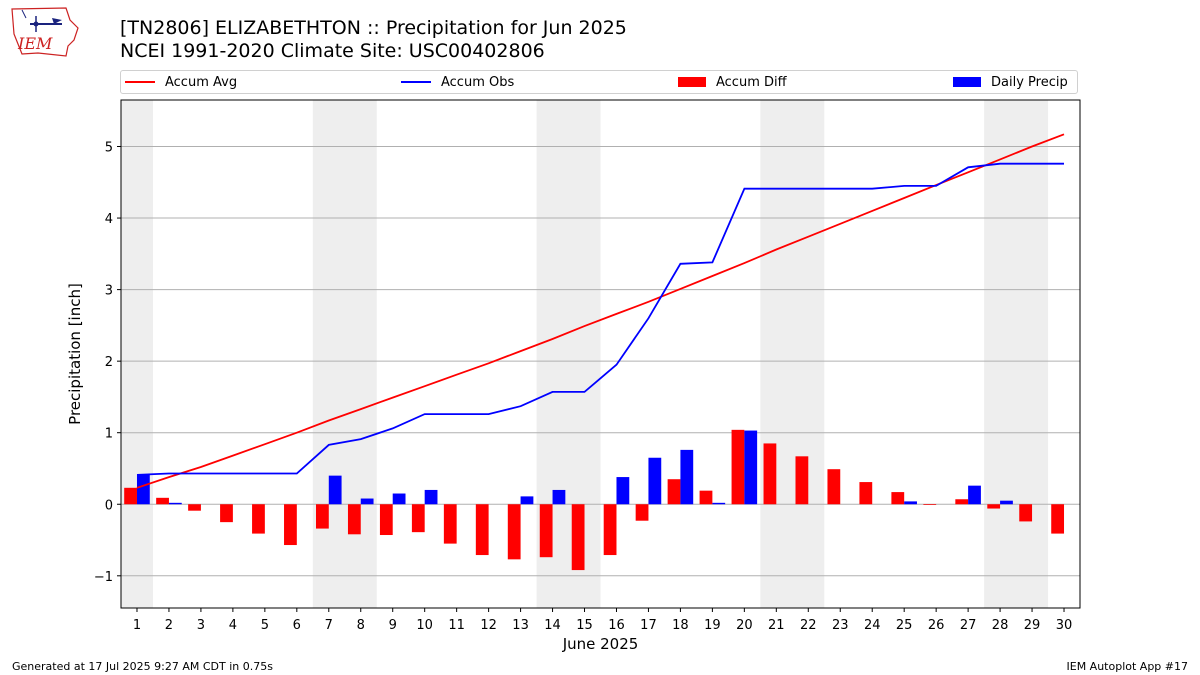  Describe the element at coordinates (904, 625) in the screenshot. I see `x-tick-label: 25` at that location.